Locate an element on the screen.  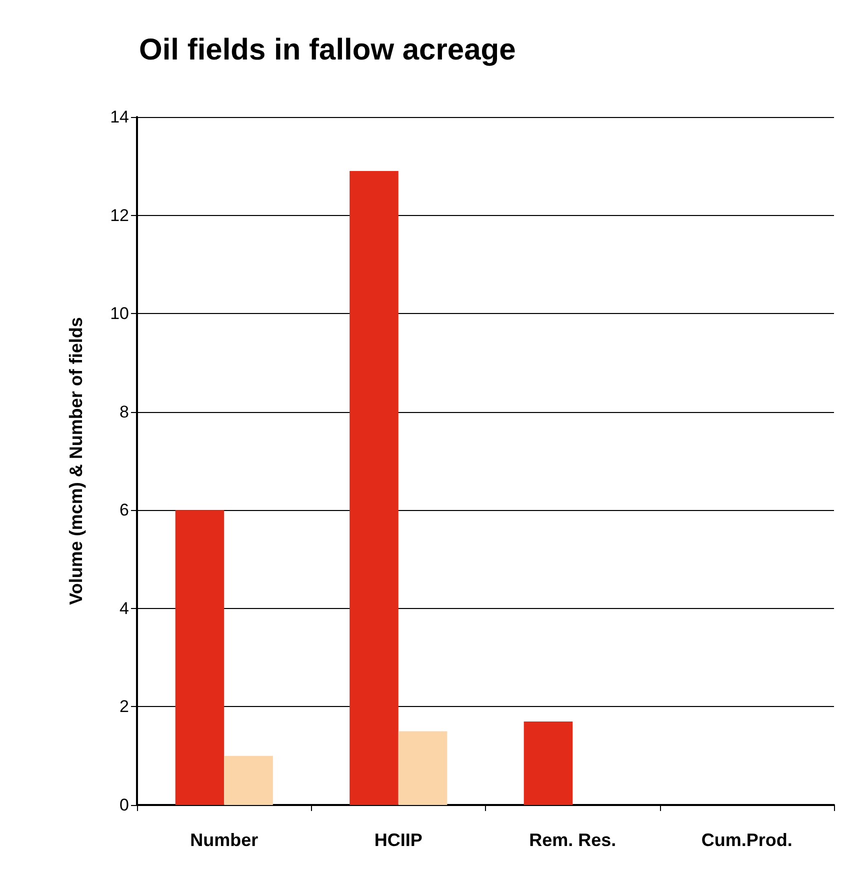
y-tick-label: 6 is located at coordinates (124, 510).